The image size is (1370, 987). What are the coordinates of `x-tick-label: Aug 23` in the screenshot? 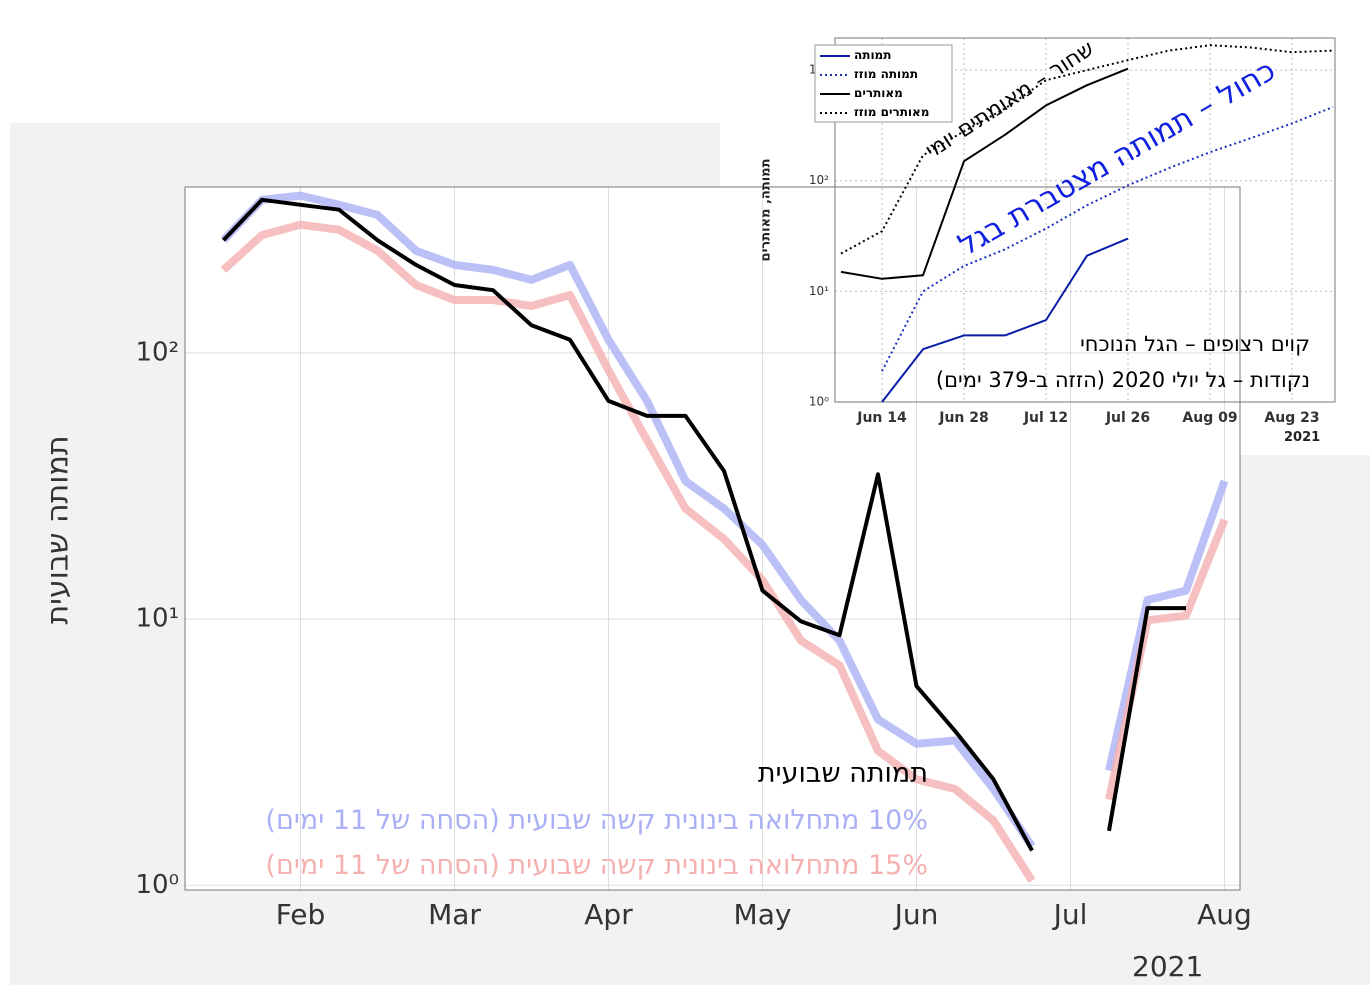 It's located at (1291, 418).